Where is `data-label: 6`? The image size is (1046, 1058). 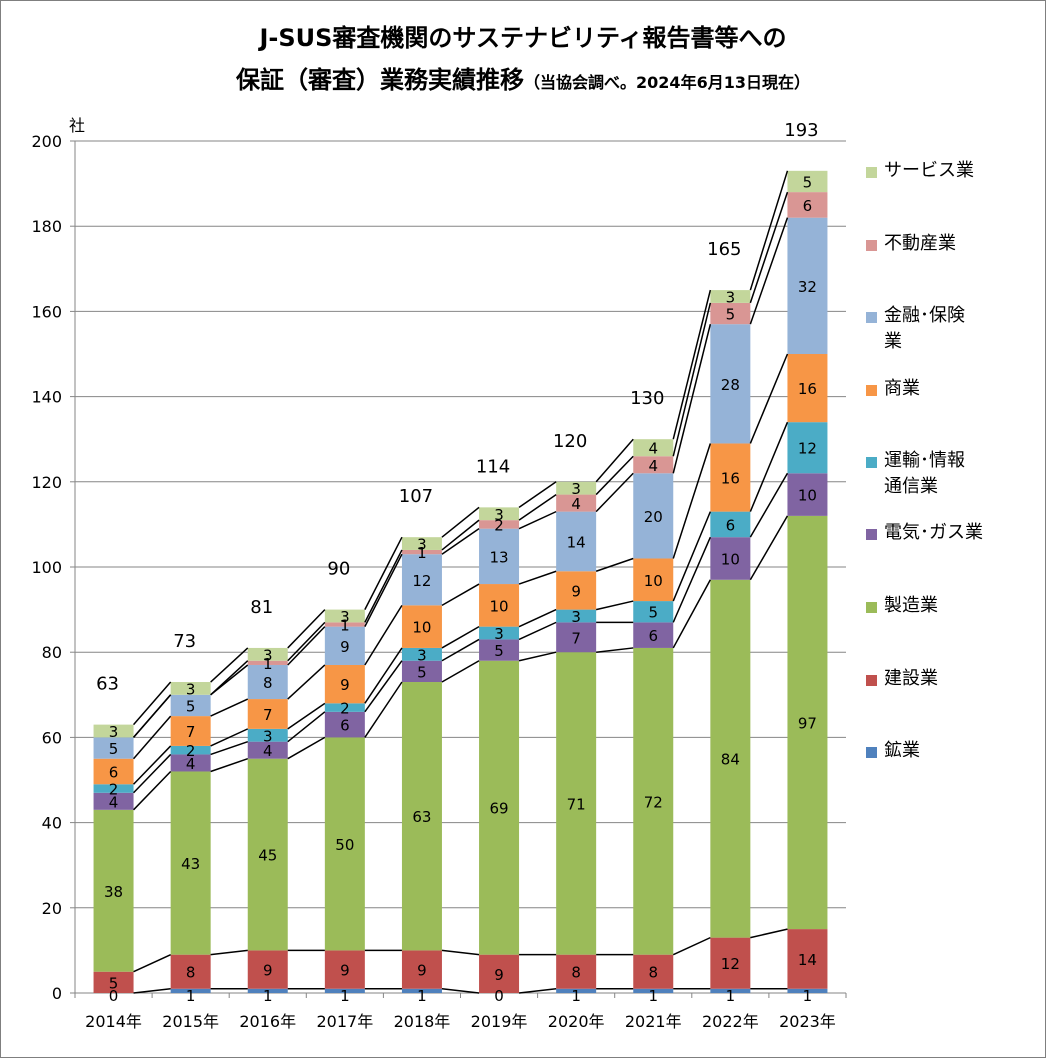 data-label: 6 is located at coordinates (114, 772).